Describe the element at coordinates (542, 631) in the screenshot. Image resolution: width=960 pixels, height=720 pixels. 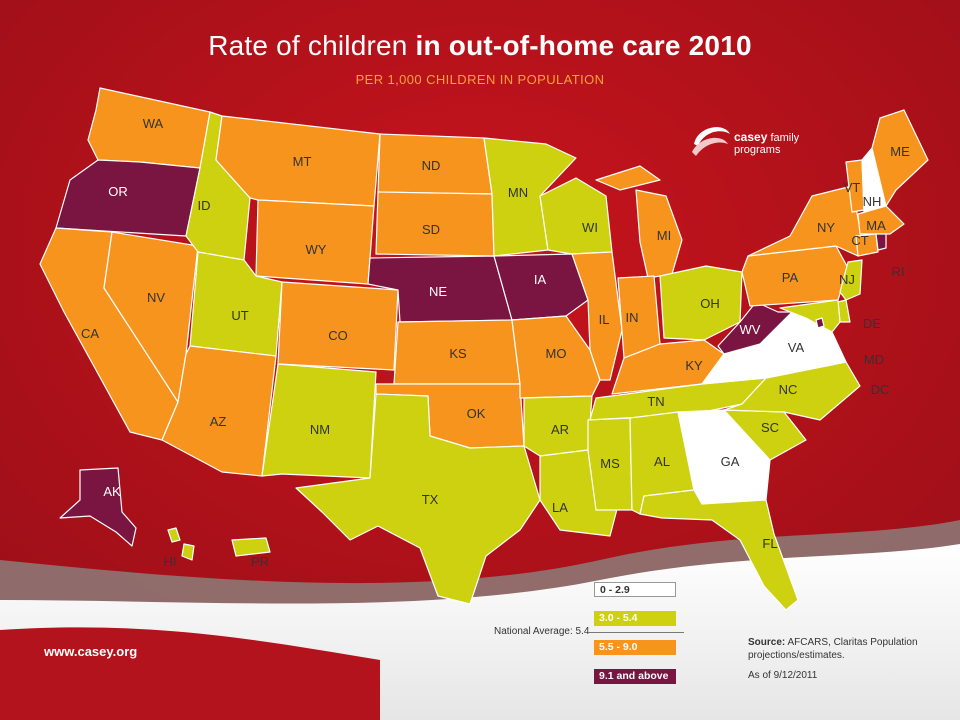
I see `national-average: National Average: 5.4` at that location.